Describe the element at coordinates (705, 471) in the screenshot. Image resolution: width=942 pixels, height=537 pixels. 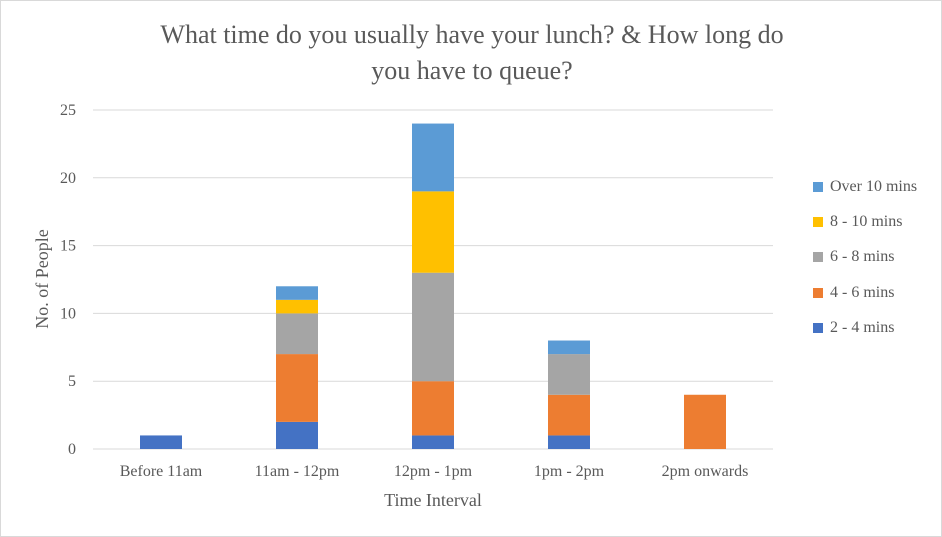
I see `x-tick-label: 2pm onwards` at that location.